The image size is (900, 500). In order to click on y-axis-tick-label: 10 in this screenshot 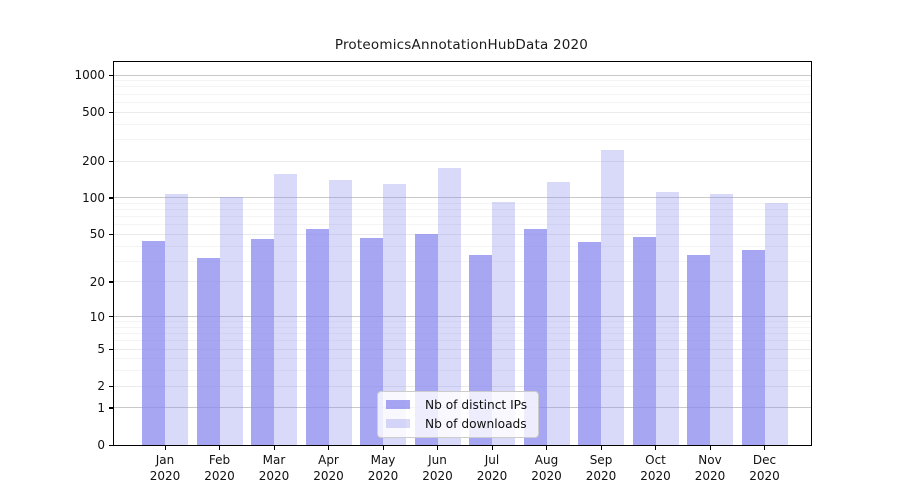, I will do `click(97, 316)`.